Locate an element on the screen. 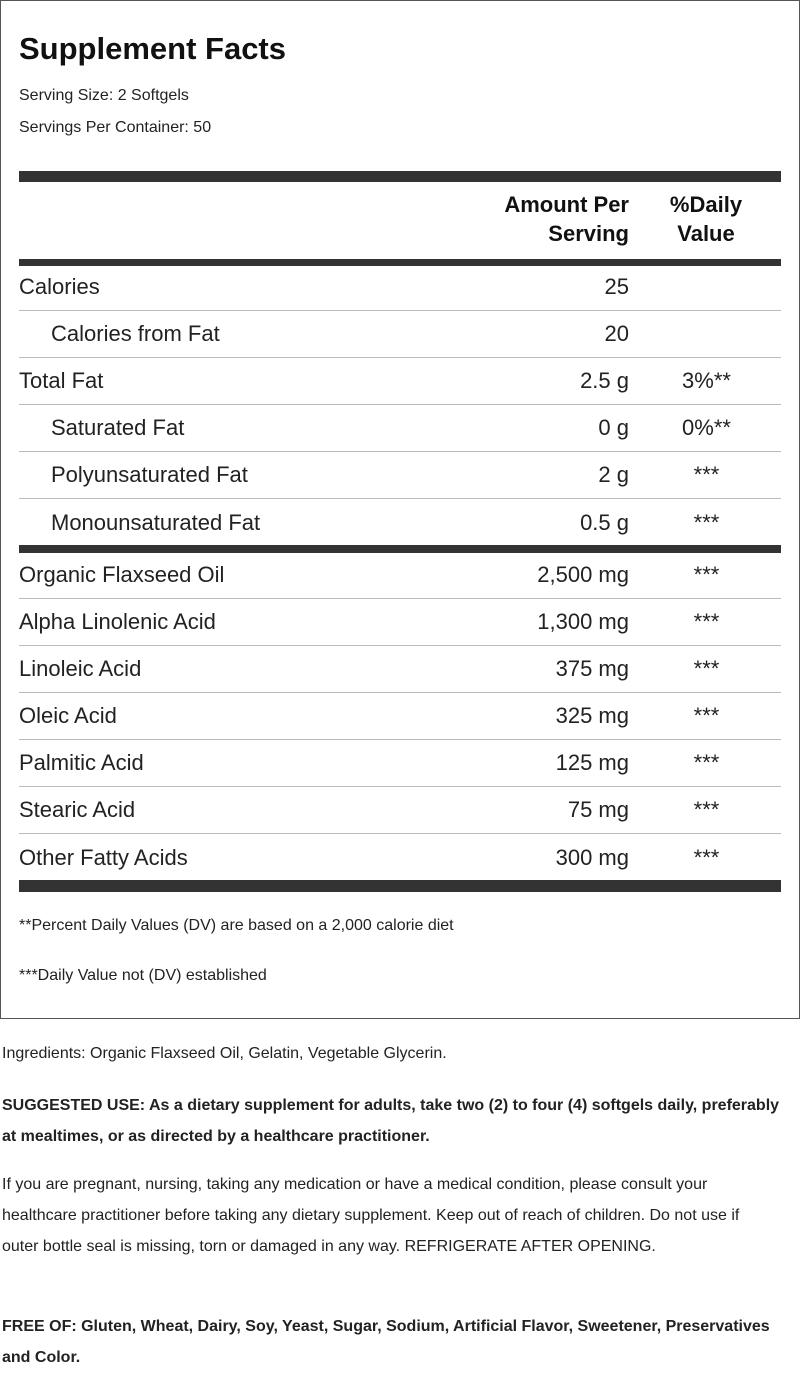 This screenshot has width=800, height=1374. amount-header: Amount Per Serving is located at coordinates (545, 219).